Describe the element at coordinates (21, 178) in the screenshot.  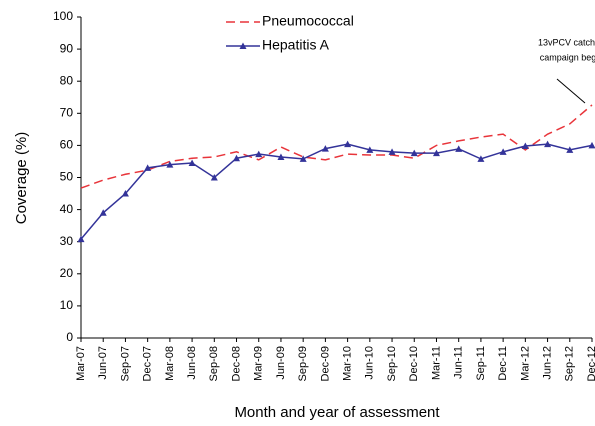
I see `y-axis-label: Coverage (%)` at that location.